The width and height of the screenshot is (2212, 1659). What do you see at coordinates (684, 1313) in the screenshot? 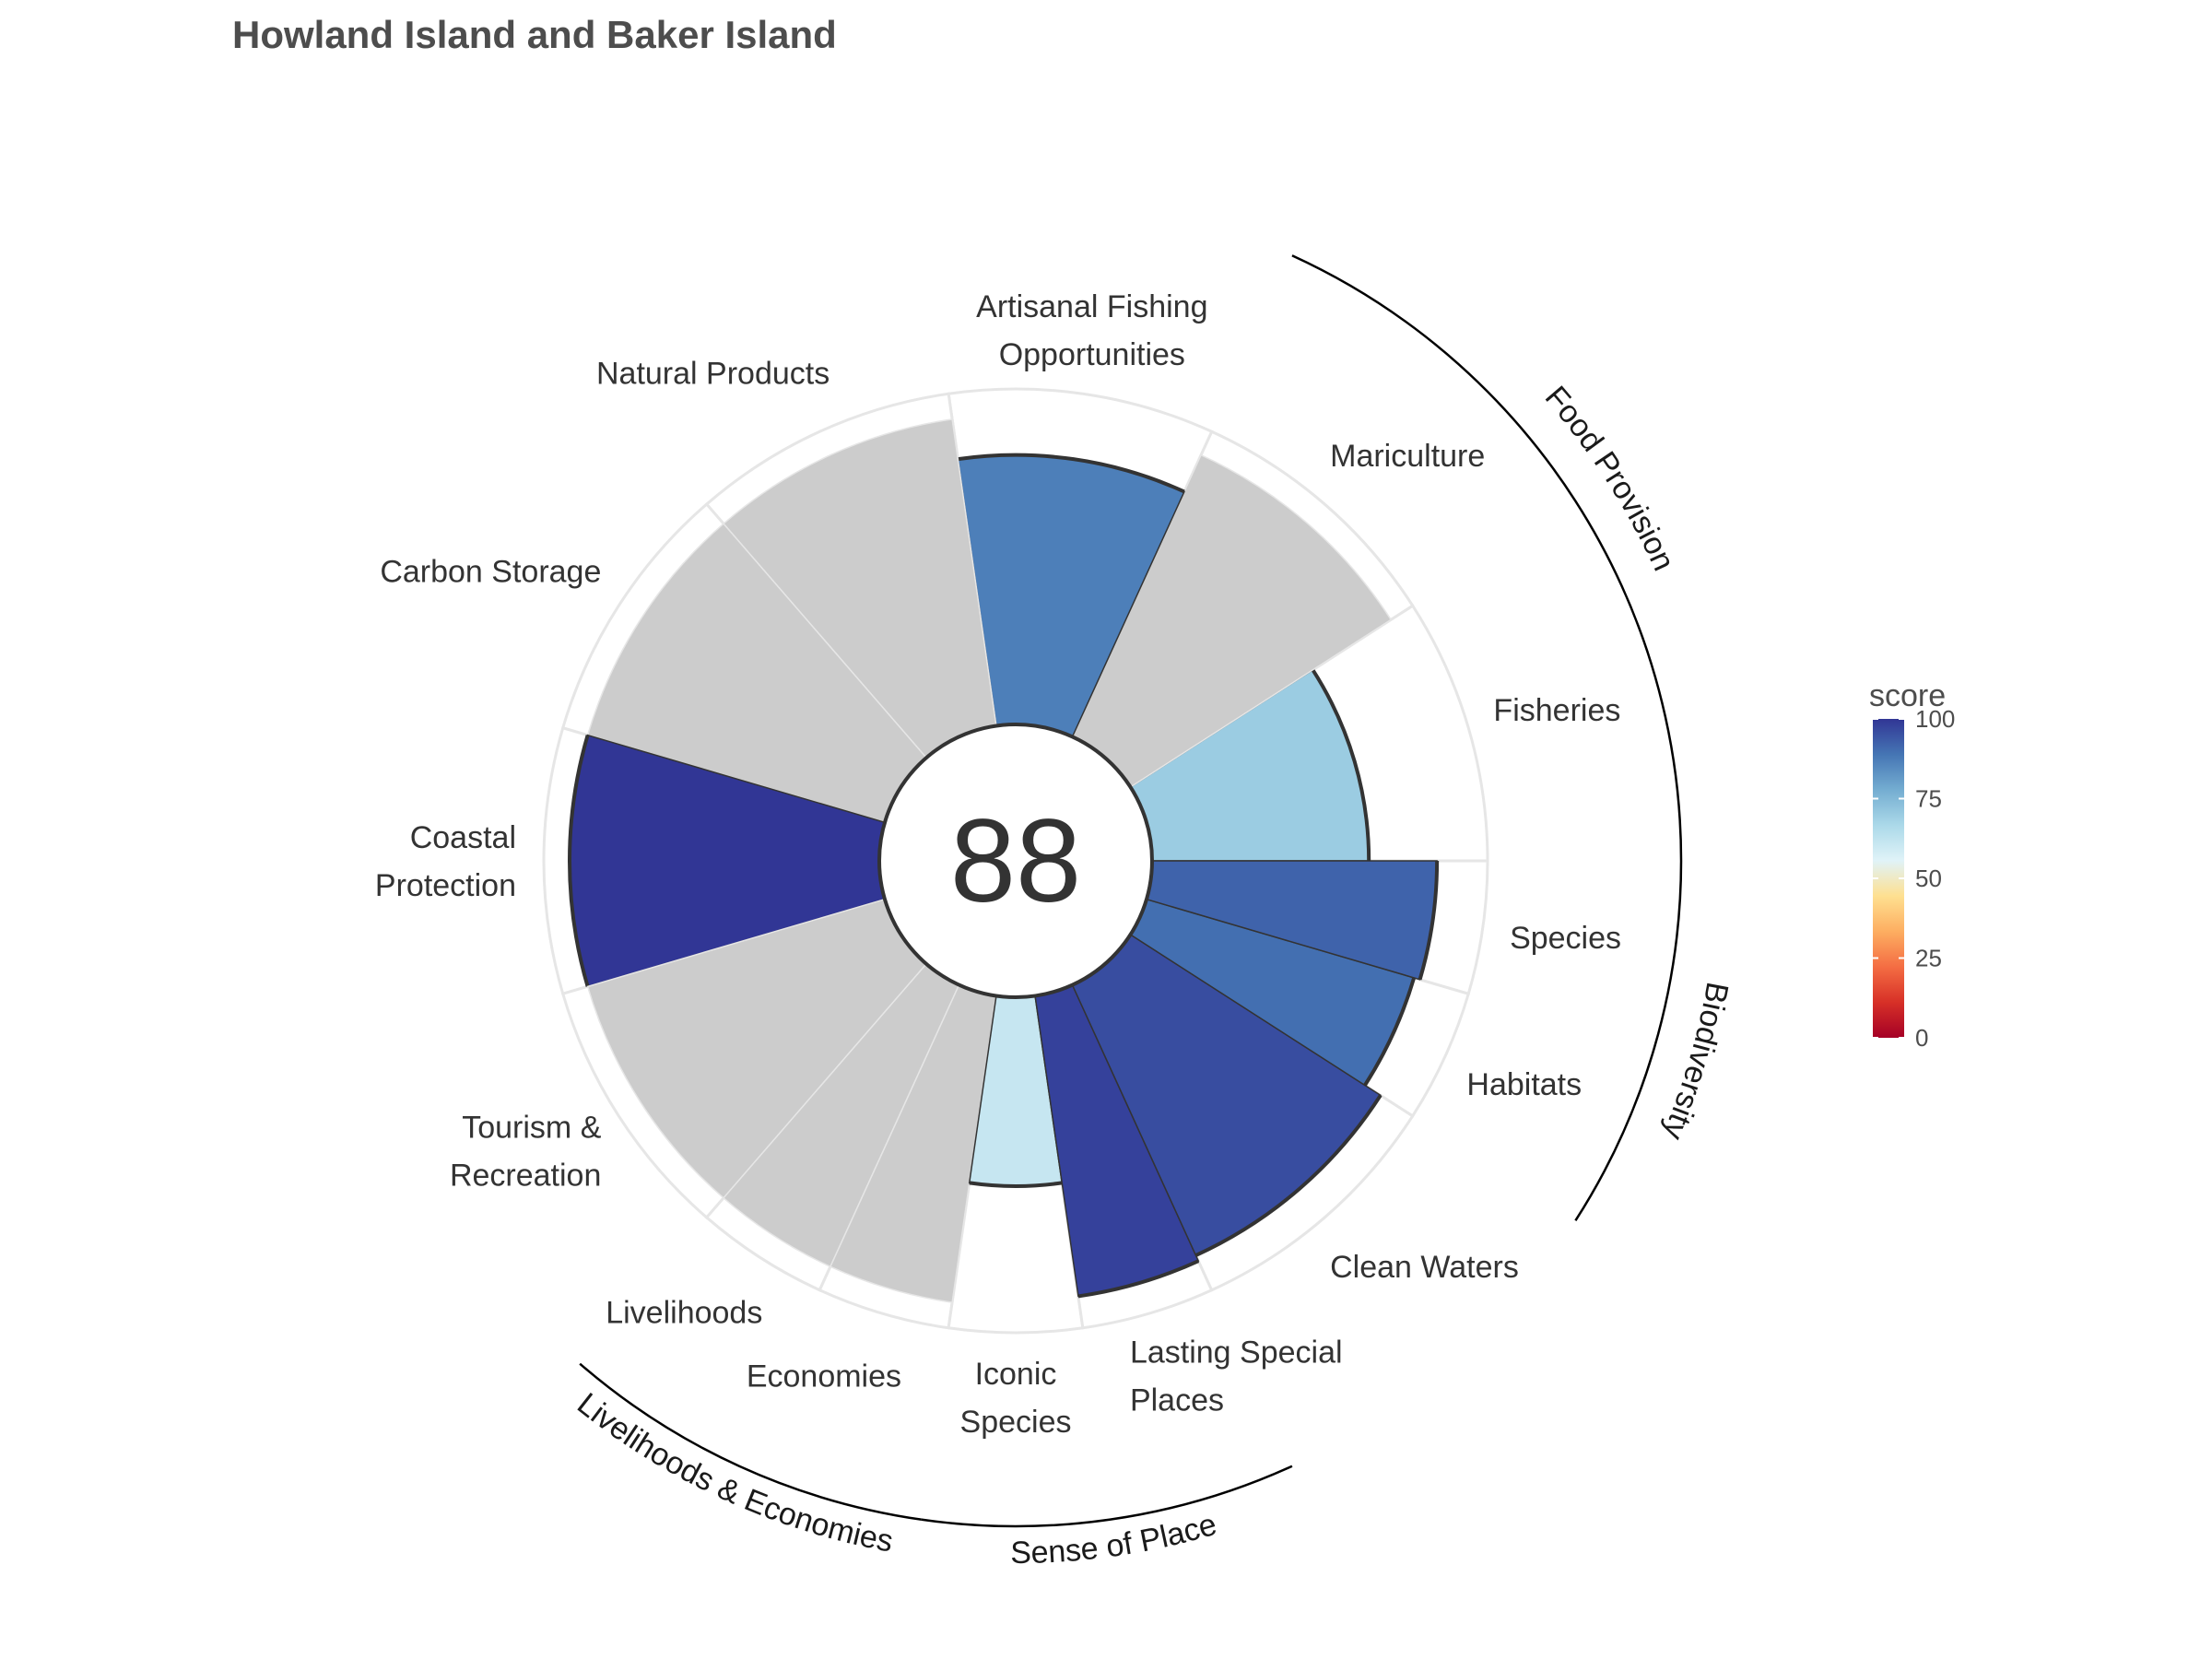
I see `goal-label: Livelihoods` at bounding box center [684, 1313].